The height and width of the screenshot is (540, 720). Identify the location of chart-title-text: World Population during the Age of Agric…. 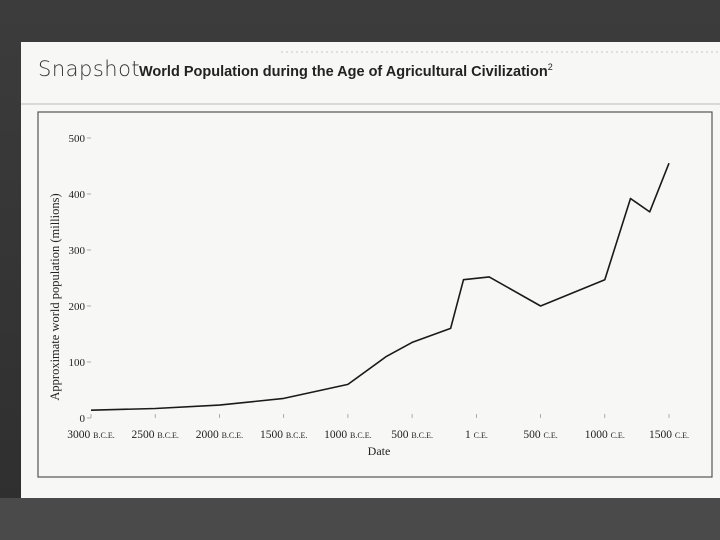
(343, 71).